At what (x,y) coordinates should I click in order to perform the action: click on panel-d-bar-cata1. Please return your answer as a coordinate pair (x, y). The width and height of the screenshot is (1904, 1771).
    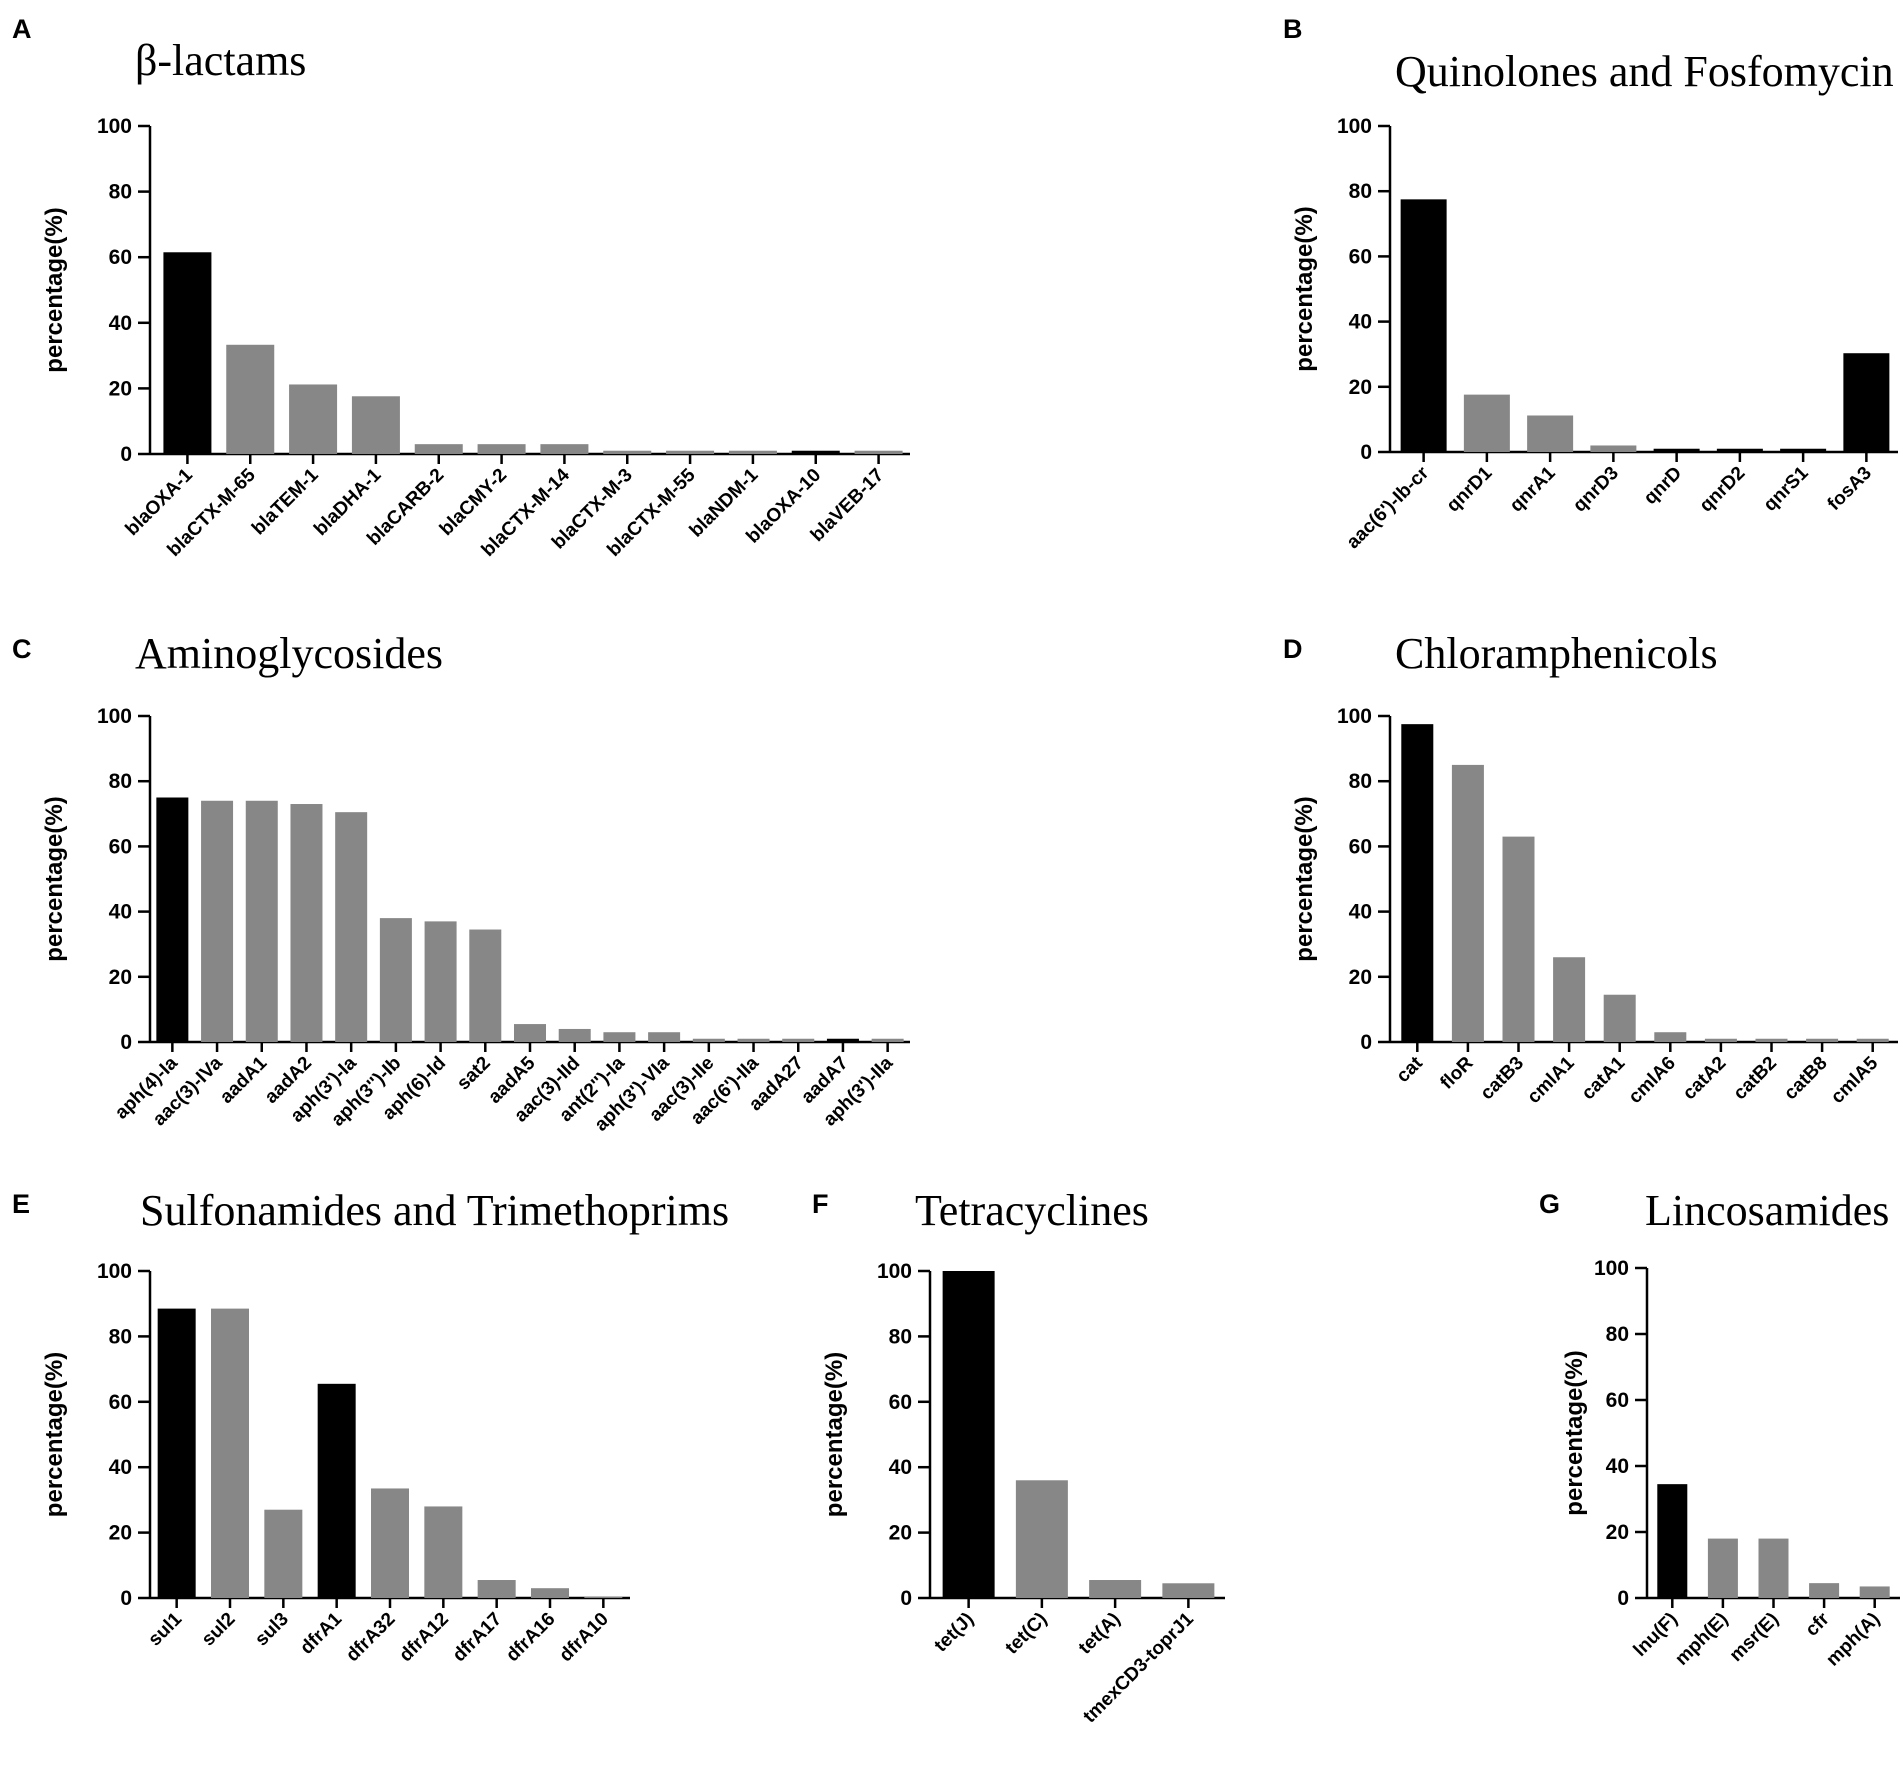
    Looking at the image, I should click on (1619, 1018).